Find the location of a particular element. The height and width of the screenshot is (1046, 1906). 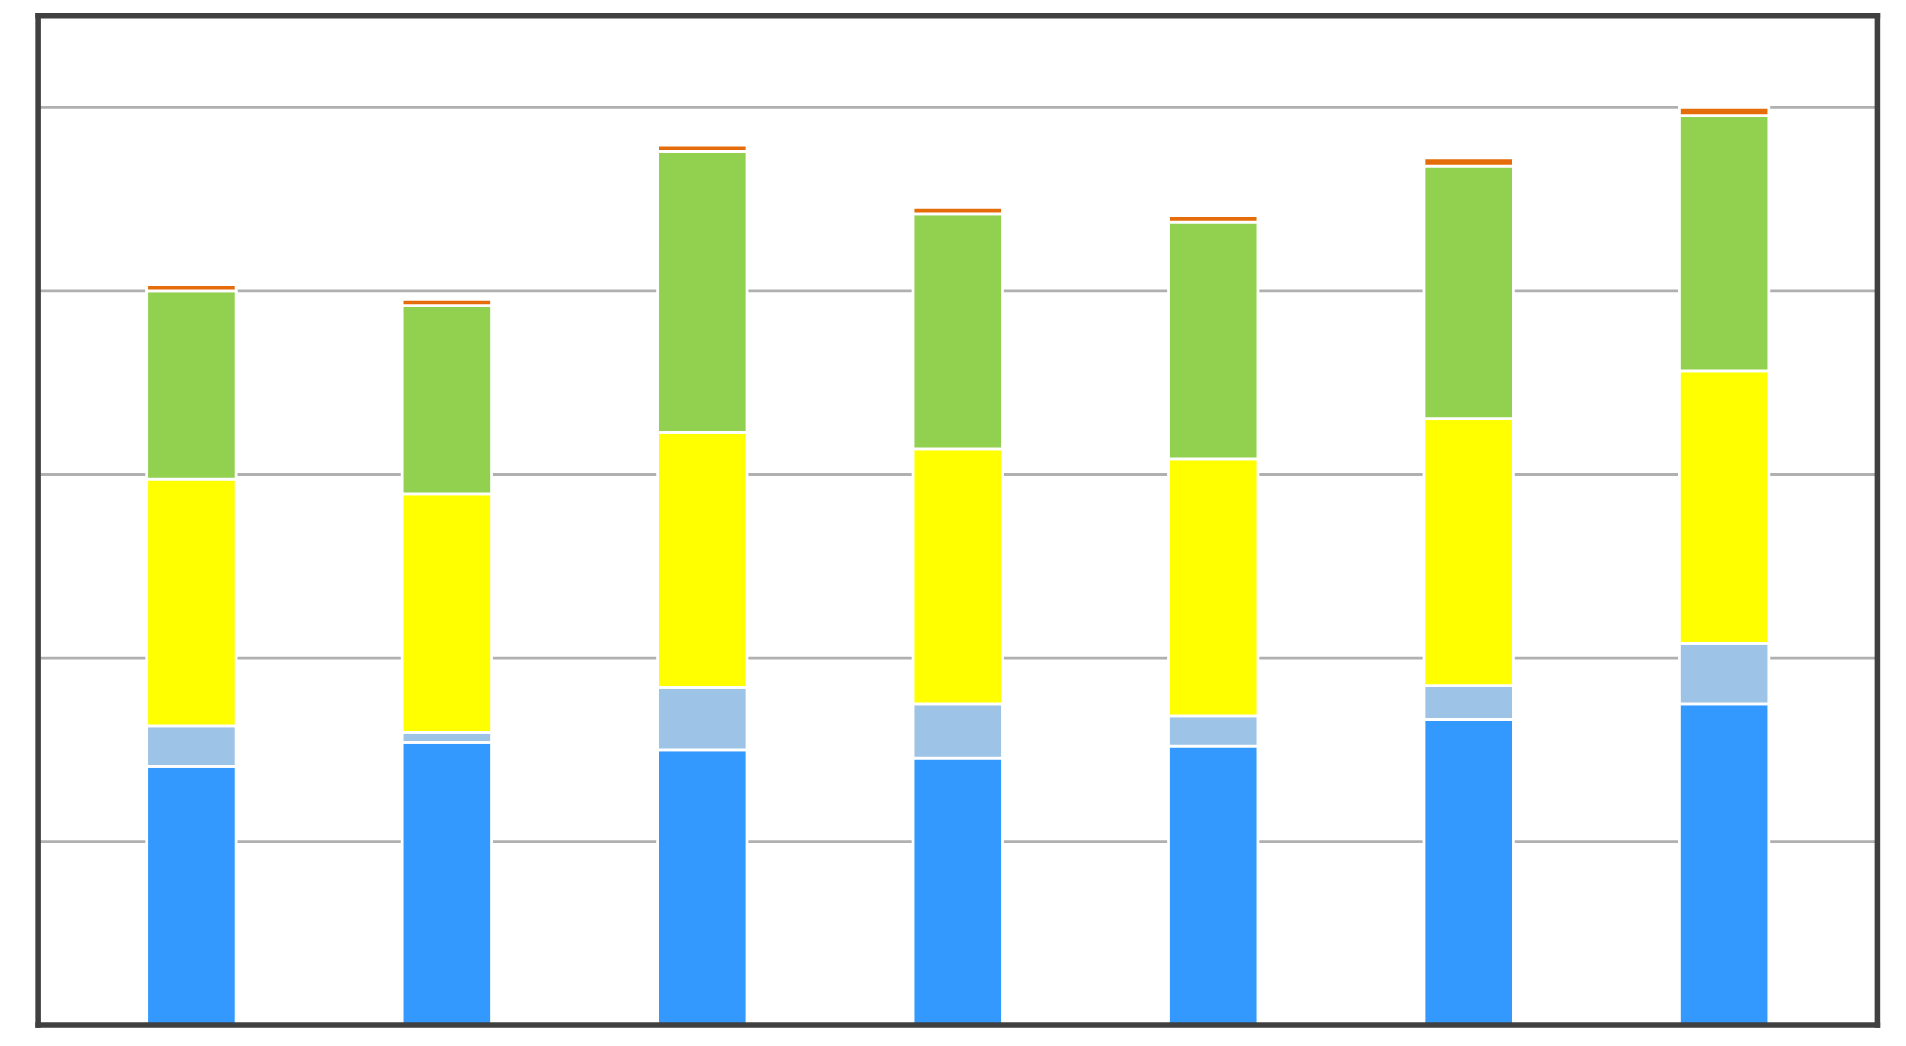

bar is located at coordinates (446, 883).